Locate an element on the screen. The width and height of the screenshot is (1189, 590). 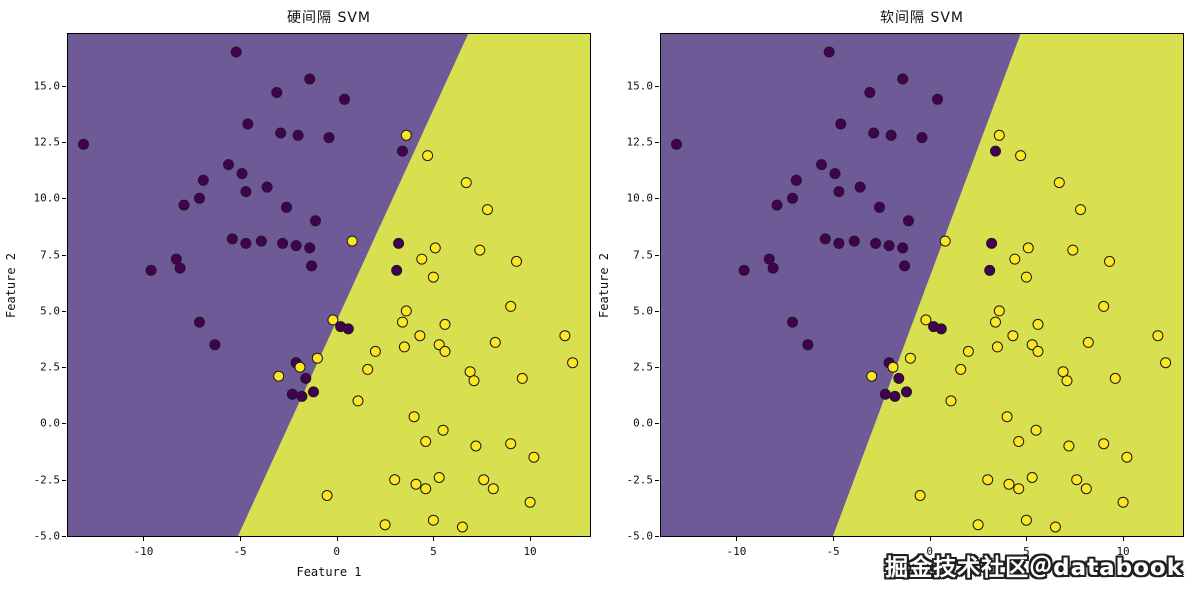
y-tick-label: 2.5 is located at coordinates (643, 367).